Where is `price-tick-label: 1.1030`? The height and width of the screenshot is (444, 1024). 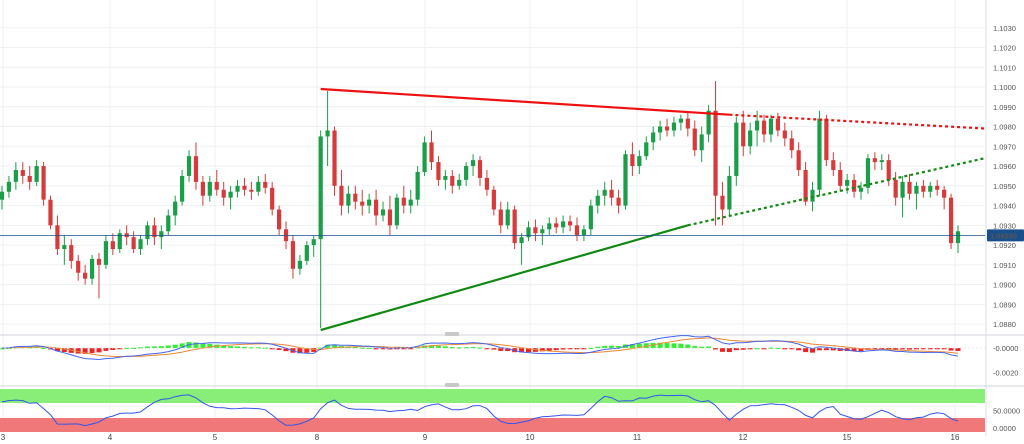
price-tick-label: 1.1030 is located at coordinates (1004, 28).